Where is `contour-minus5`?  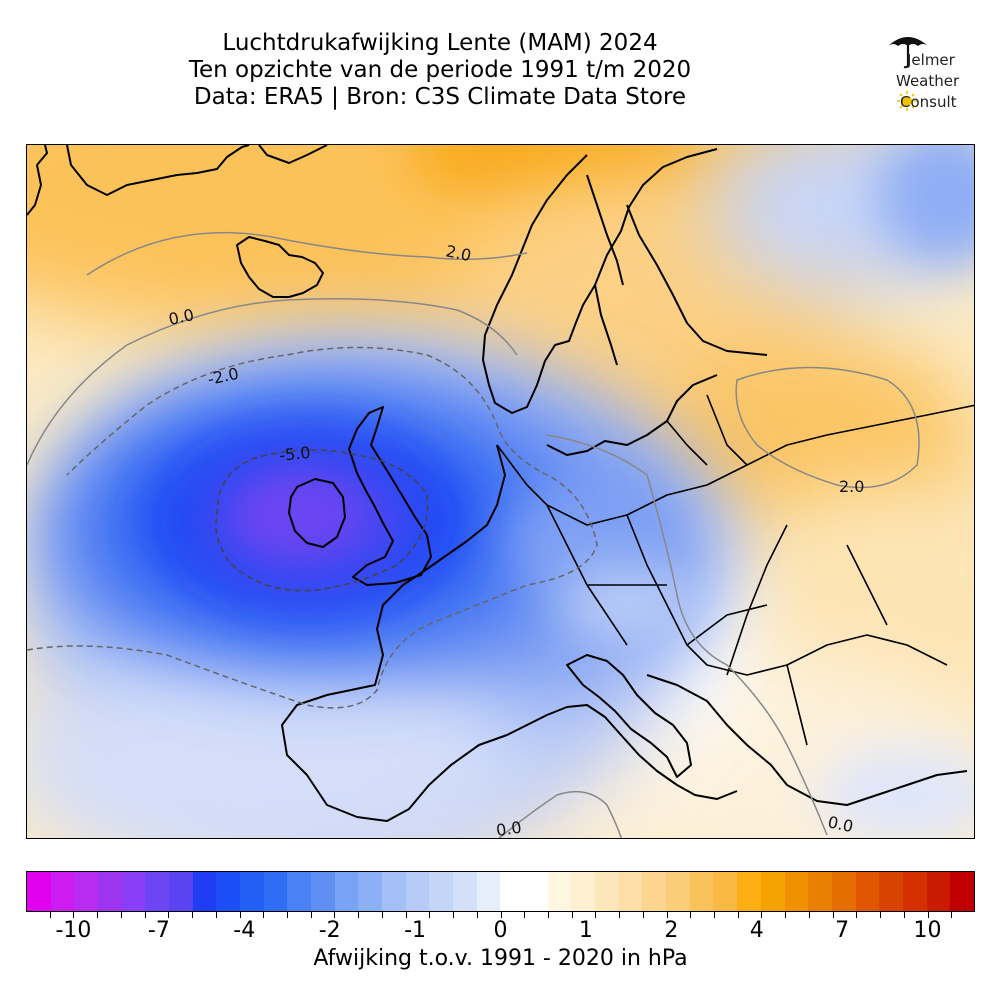
contour-minus5 is located at coordinates (322, 520).